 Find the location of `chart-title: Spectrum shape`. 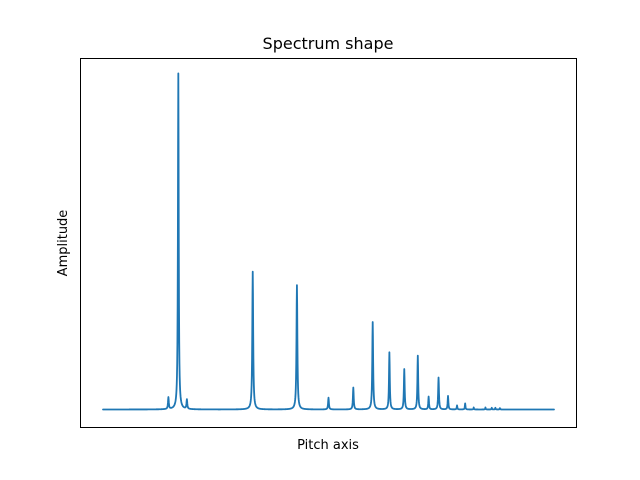

chart-title: Spectrum shape is located at coordinates (328, 43).